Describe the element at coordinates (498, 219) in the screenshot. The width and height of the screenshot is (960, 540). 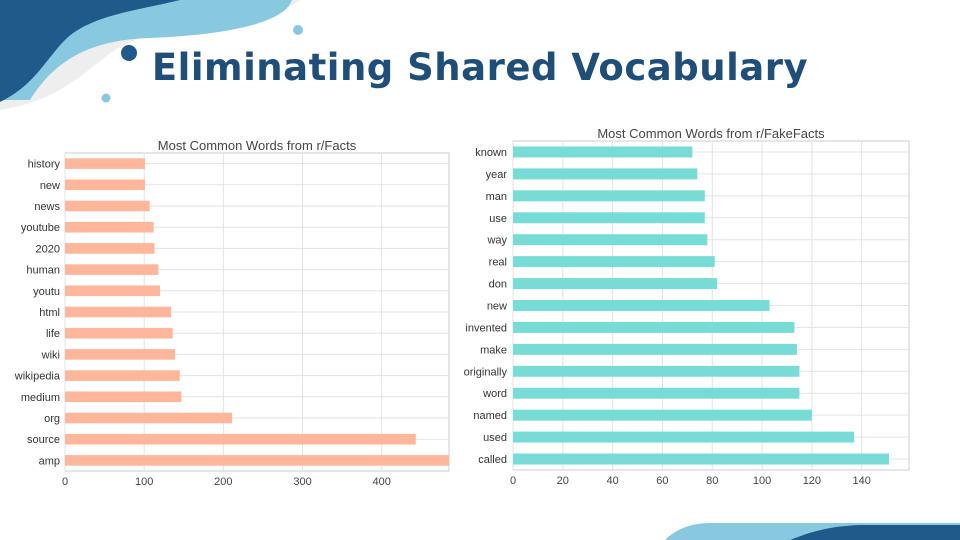
I see `fakefacts-category-label: use` at that location.